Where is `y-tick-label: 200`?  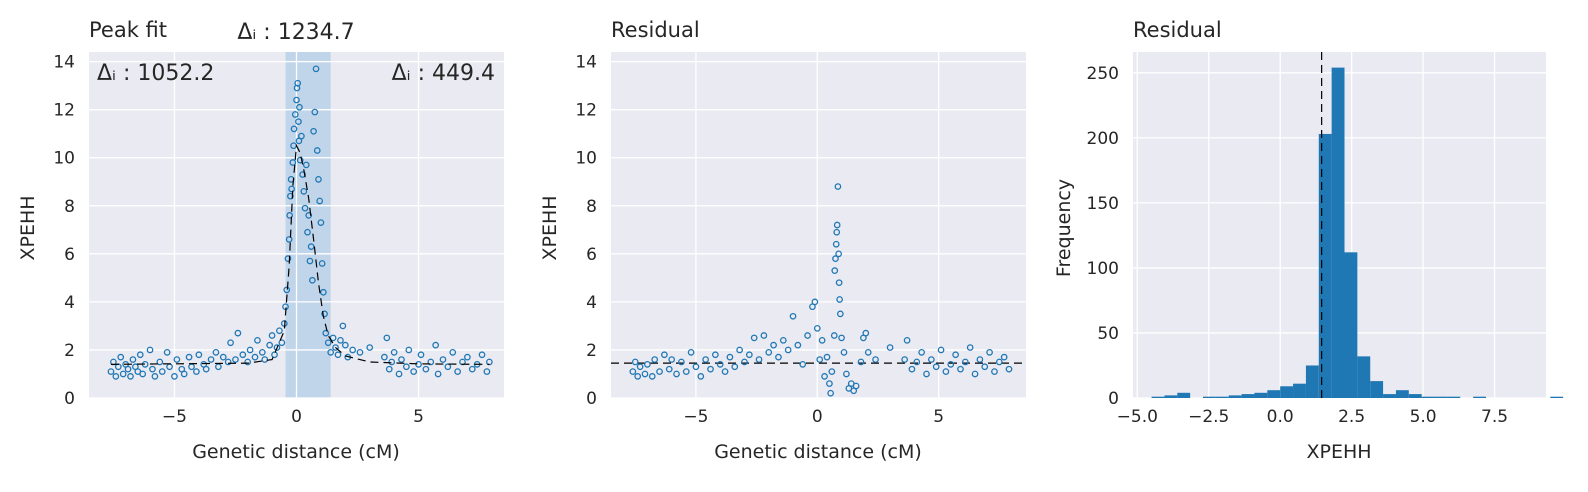 y-tick-label: 200 is located at coordinates (1103, 139).